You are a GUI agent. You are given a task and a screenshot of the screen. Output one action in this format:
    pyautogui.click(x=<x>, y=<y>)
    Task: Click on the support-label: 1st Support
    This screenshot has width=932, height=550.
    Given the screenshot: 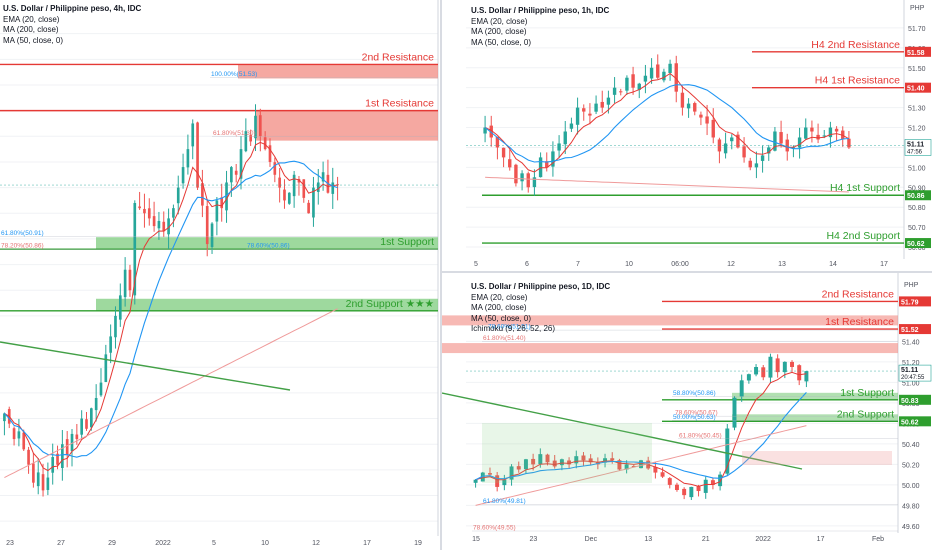 What is the action you would take?
    pyautogui.click(x=867, y=393)
    